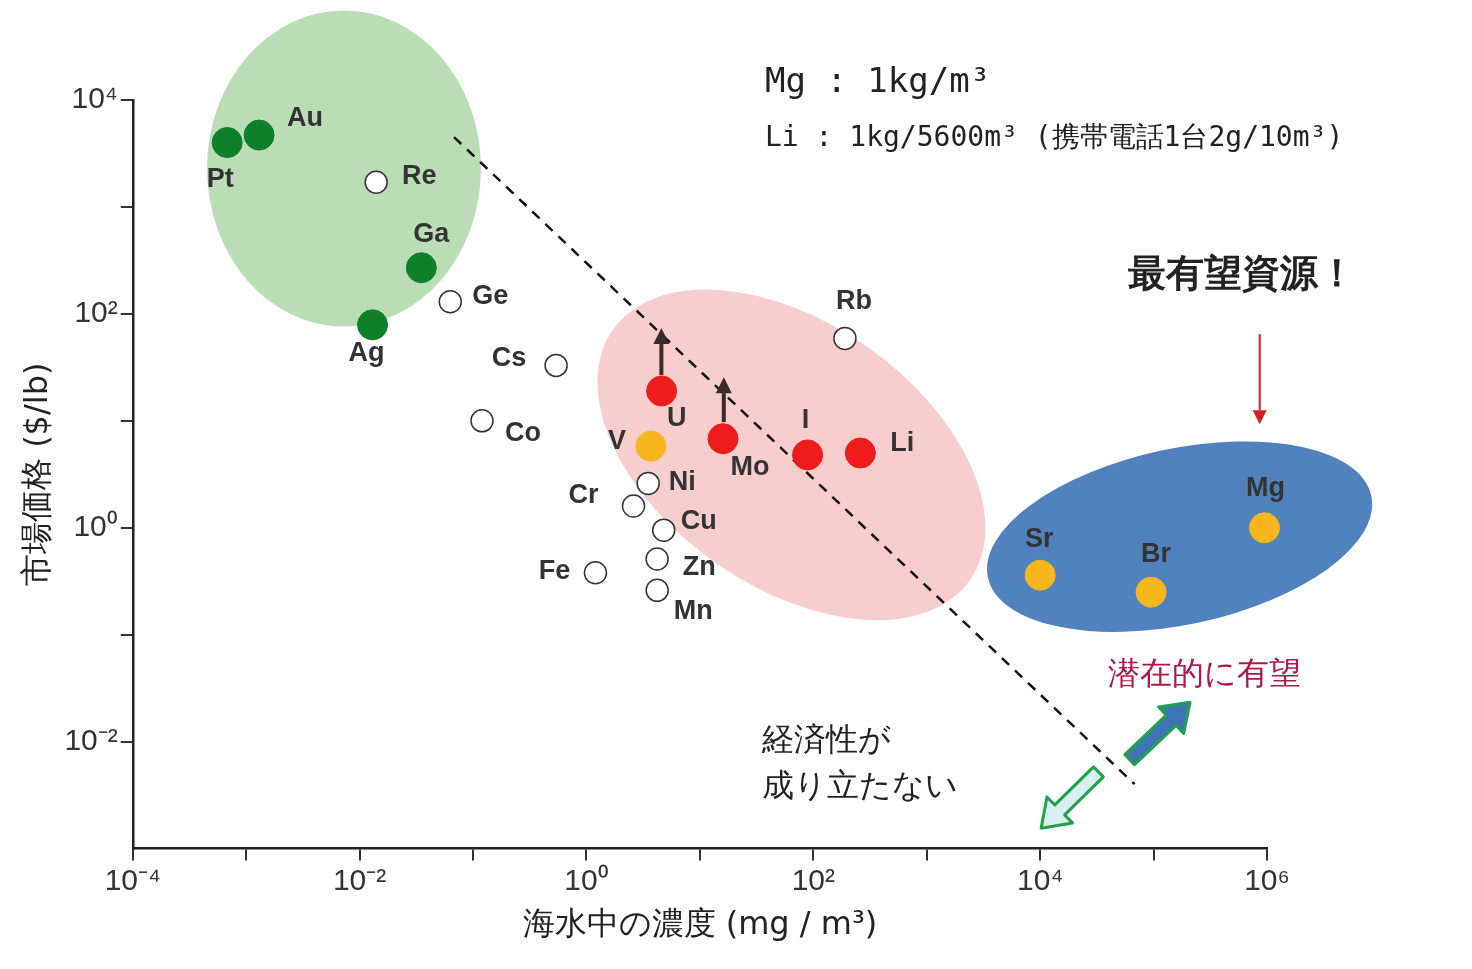 This screenshot has width=1472, height=969. Describe the element at coordinates (693, 609) in the screenshot. I see `annotation: Mn` at that location.